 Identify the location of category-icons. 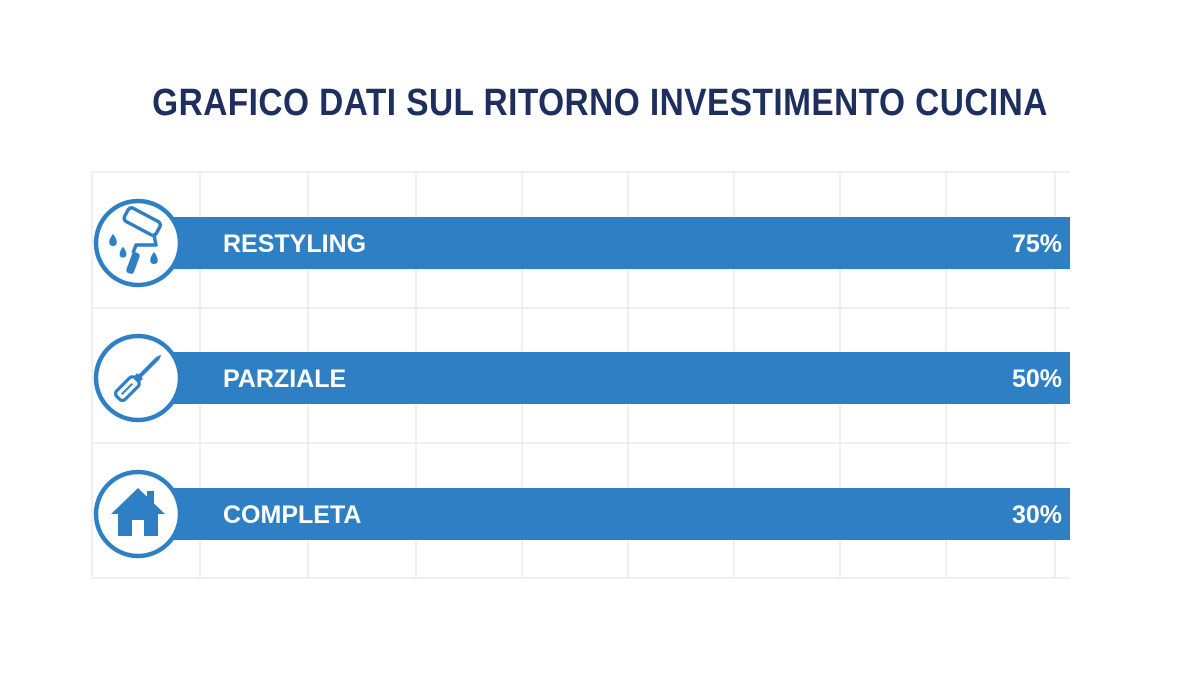
(138, 378).